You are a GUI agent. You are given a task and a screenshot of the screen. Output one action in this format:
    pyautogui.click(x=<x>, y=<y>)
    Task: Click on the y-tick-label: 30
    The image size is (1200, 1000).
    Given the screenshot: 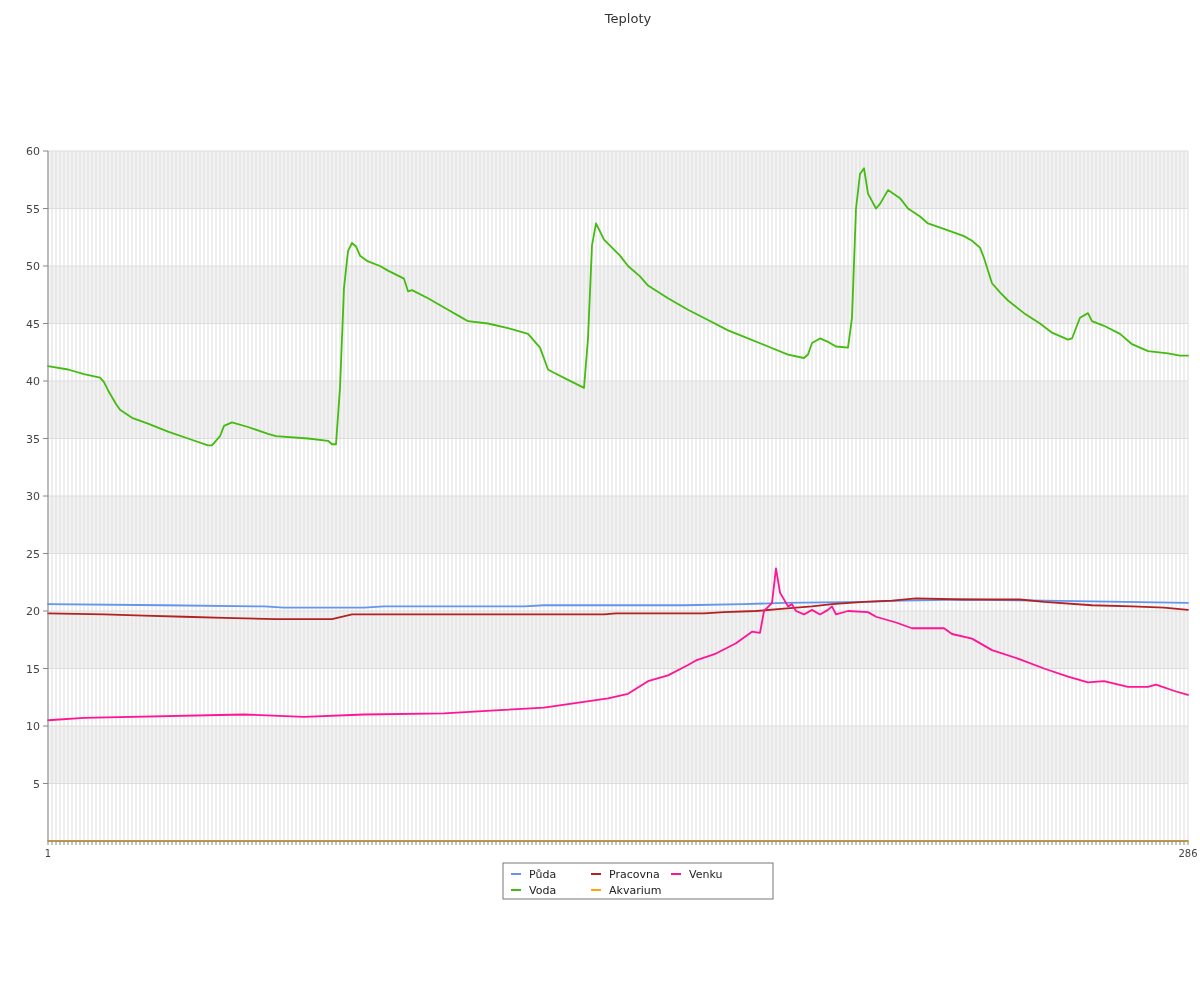 What is the action you would take?
    pyautogui.click(x=33, y=496)
    